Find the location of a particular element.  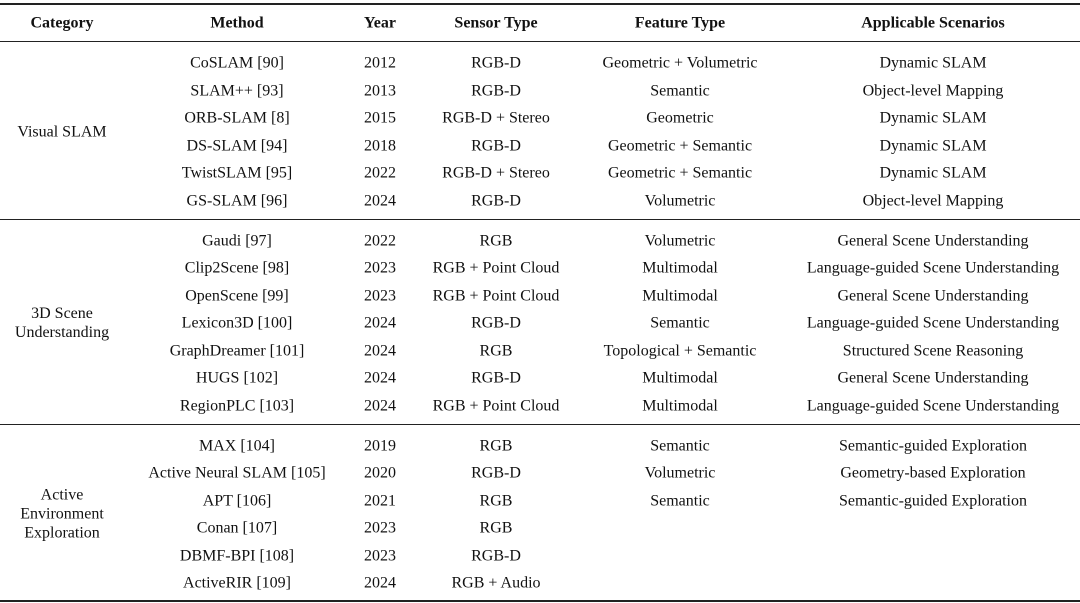

column-header: Year is located at coordinates (380, 23).